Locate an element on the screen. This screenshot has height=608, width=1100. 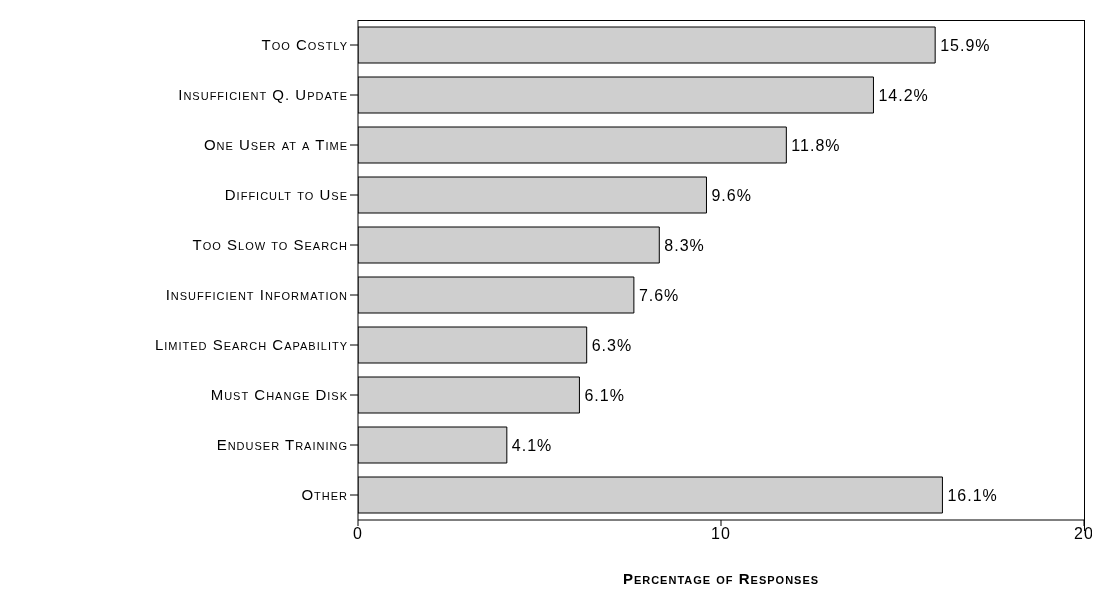
data-label: 11.8% is located at coordinates (816, 145).